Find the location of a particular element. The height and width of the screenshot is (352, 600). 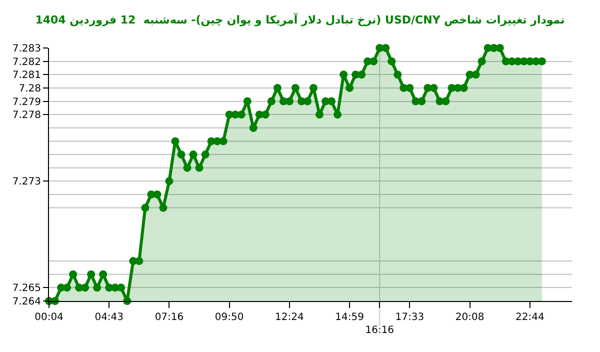

x-tick-label: 14:59 is located at coordinates (349, 317).